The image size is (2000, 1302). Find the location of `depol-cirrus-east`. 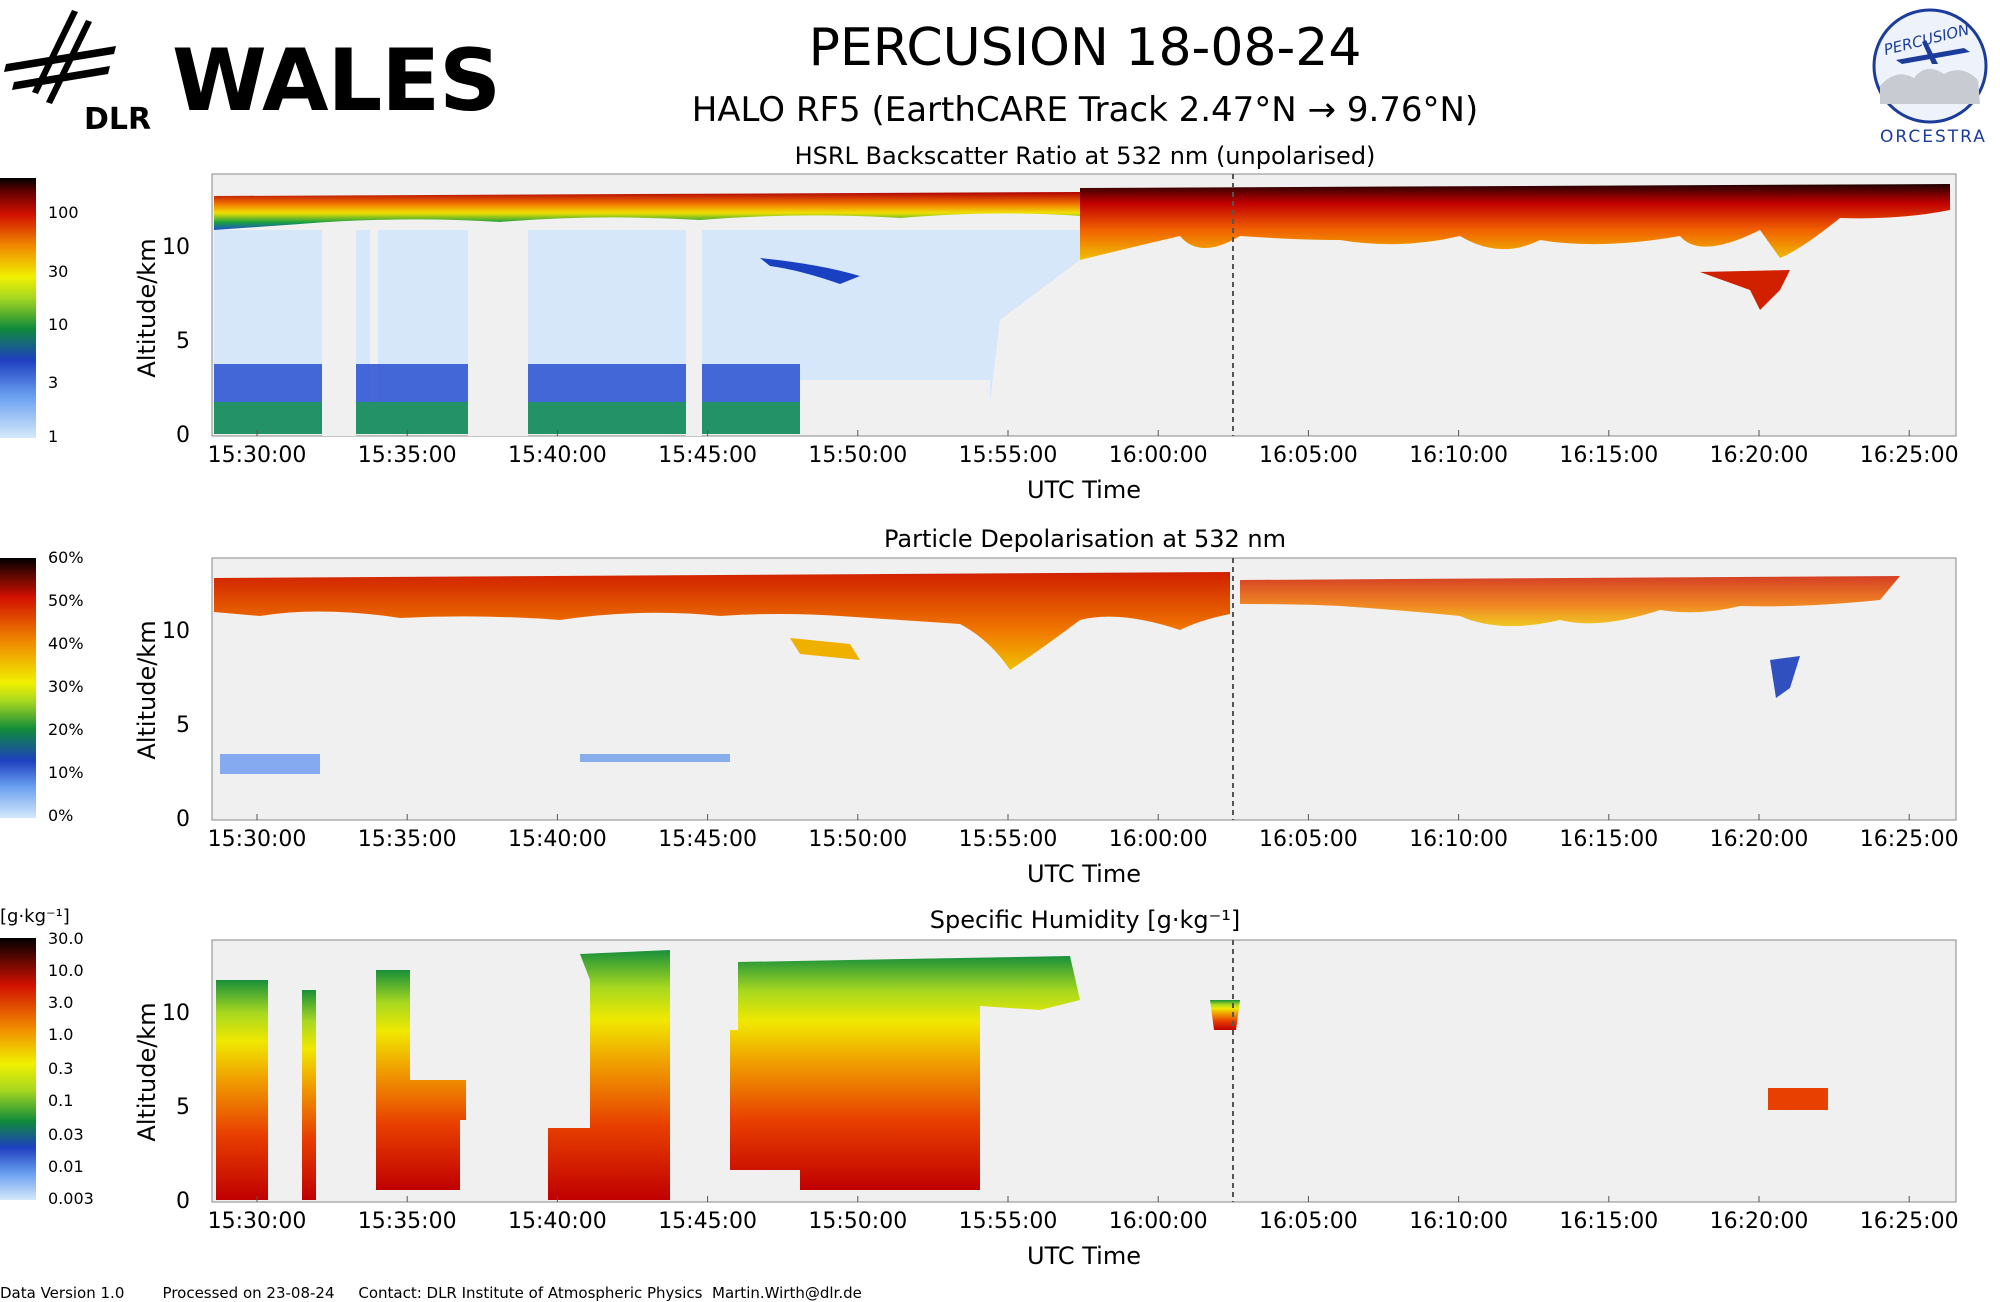

depol-cirrus-east is located at coordinates (1570, 601).